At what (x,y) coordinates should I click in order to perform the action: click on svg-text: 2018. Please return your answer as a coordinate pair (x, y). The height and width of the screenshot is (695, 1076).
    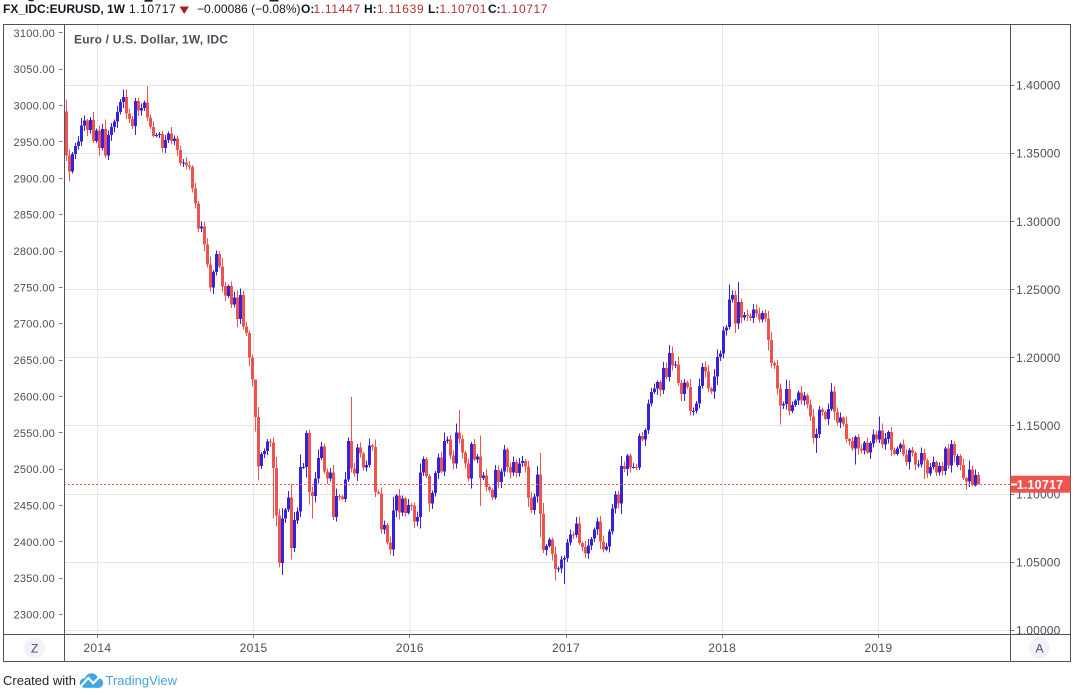
    Looking at the image, I should click on (722, 648).